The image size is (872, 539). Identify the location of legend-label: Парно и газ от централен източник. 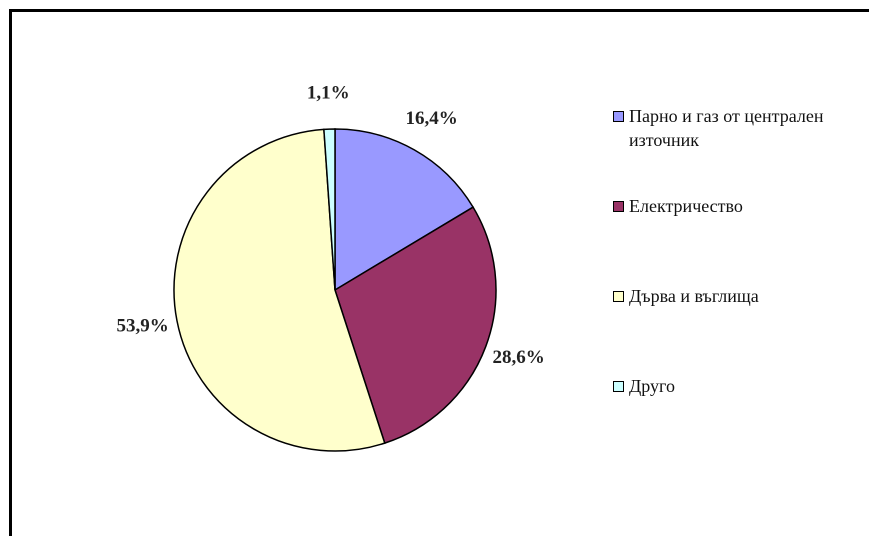
(726, 128).